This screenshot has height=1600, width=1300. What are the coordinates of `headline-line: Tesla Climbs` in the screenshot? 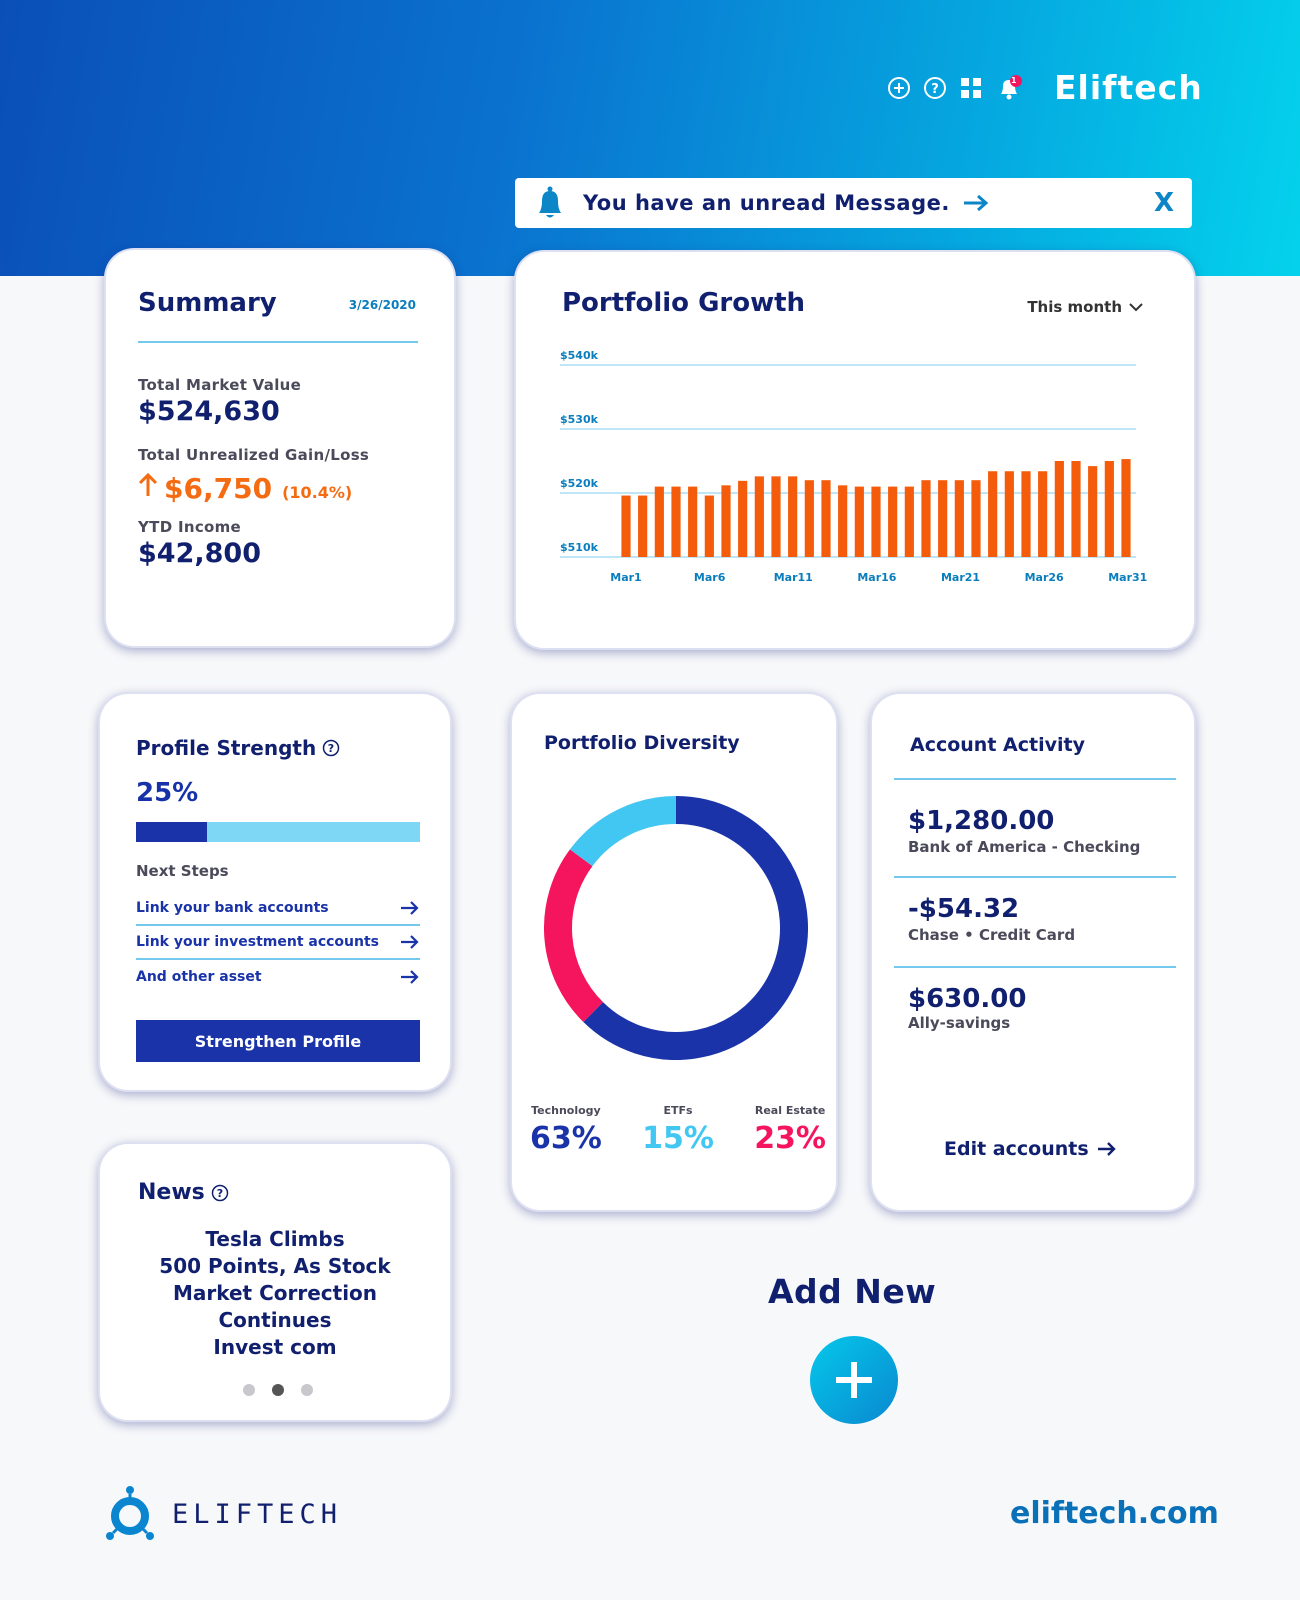 It's located at (275, 1239).